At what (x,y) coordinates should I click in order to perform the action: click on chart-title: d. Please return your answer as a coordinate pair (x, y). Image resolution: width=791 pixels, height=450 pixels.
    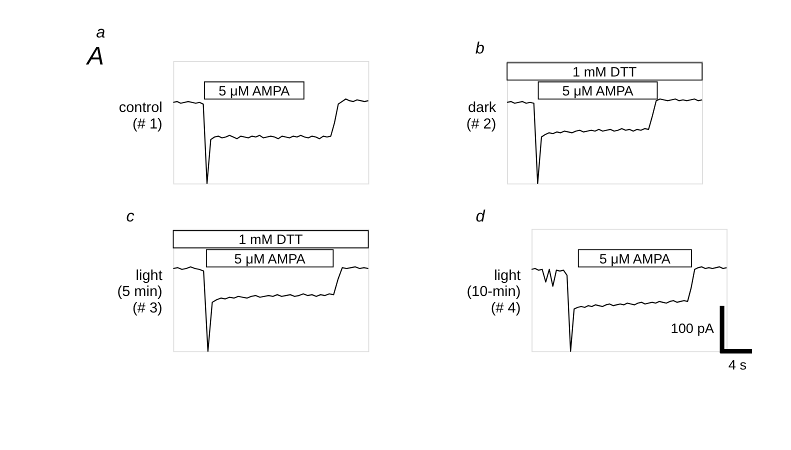
    Looking at the image, I should click on (481, 217).